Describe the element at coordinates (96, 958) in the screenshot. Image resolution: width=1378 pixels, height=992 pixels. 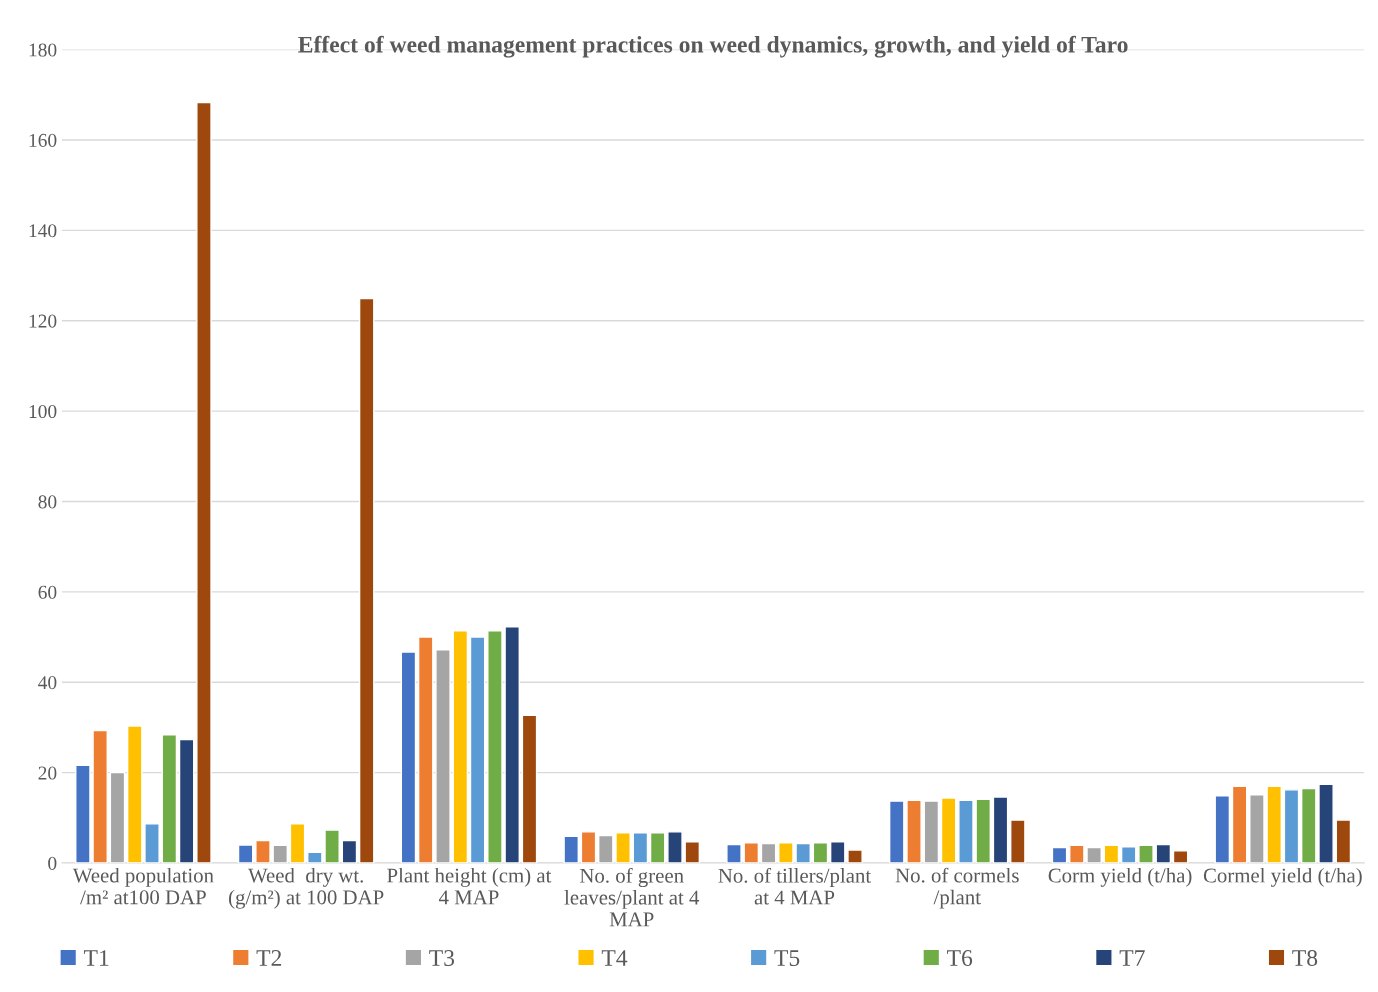
I see `legend-label: T1` at that location.